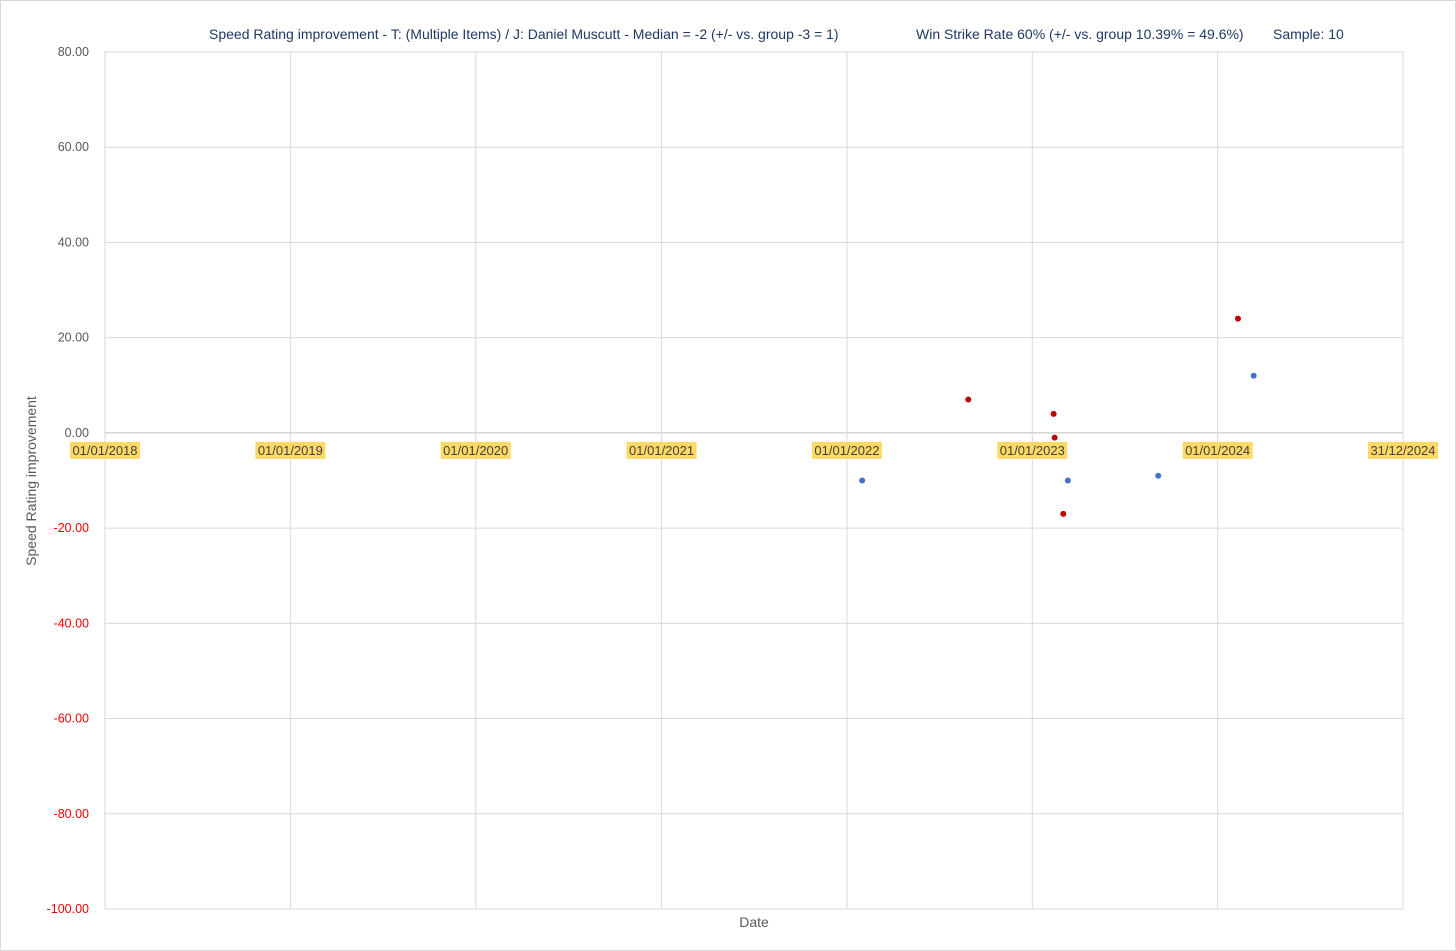 This screenshot has width=1456, height=951. What do you see at coordinates (73, 242) in the screenshot?
I see `y-tick-label: 40.00` at bounding box center [73, 242].